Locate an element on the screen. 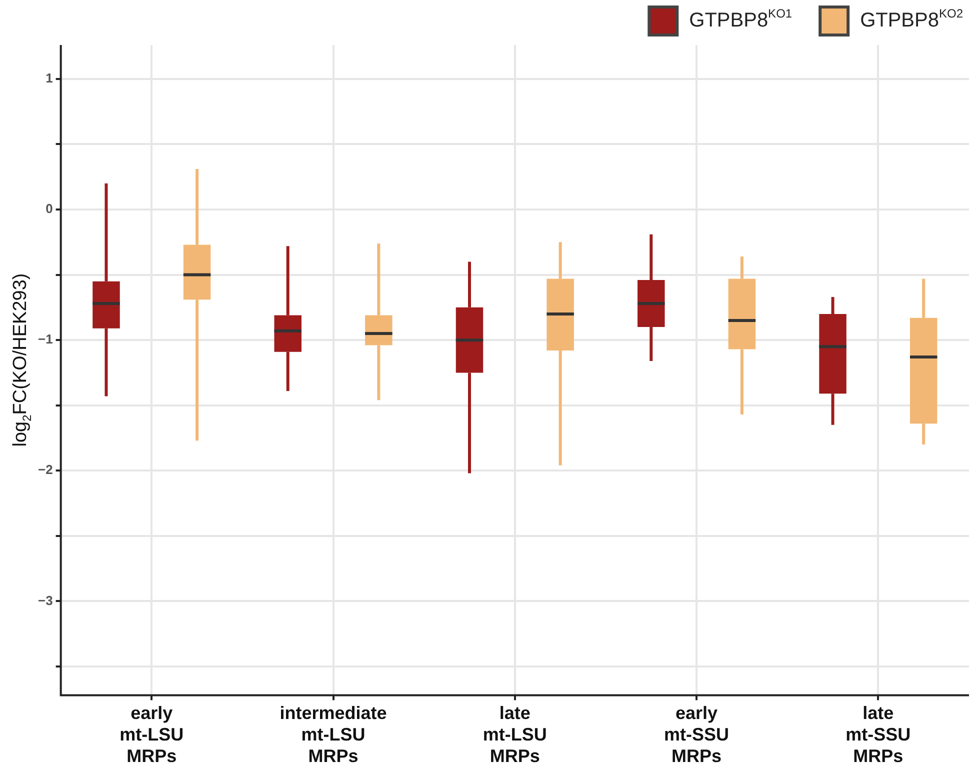 This screenshot has height=771, width=975. x-tick-label: early mt-LSU MRPs is located at coordinates (152, 734).